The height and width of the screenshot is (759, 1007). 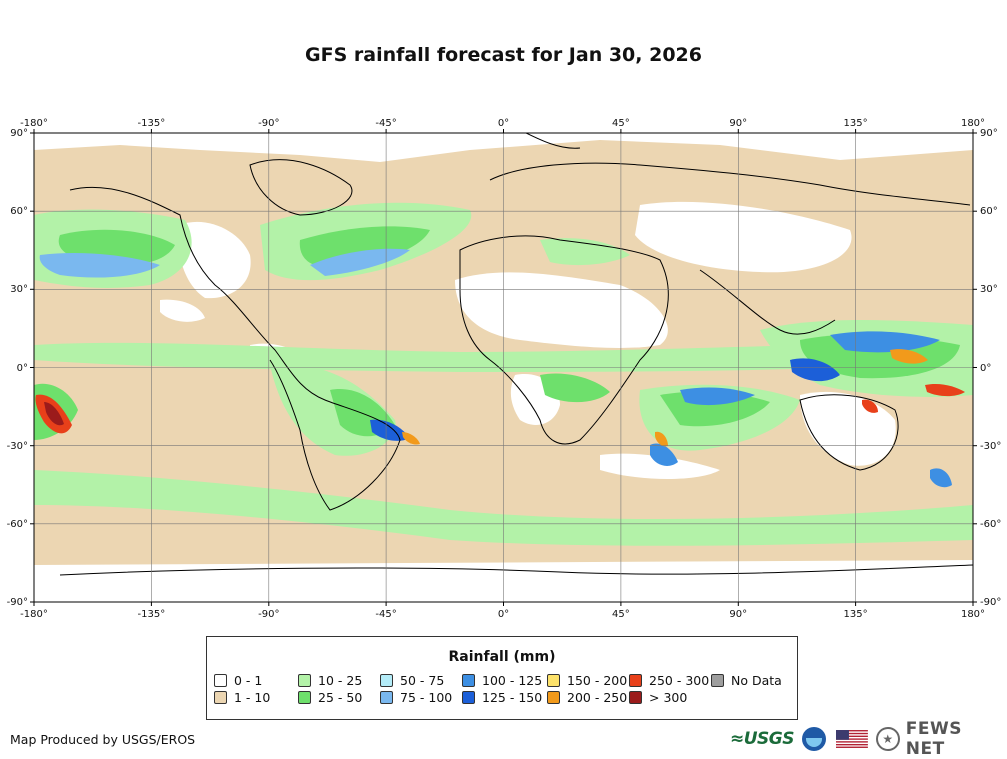 I want to click on lon-label-bottom: -135°, so click(x=152, y=614).